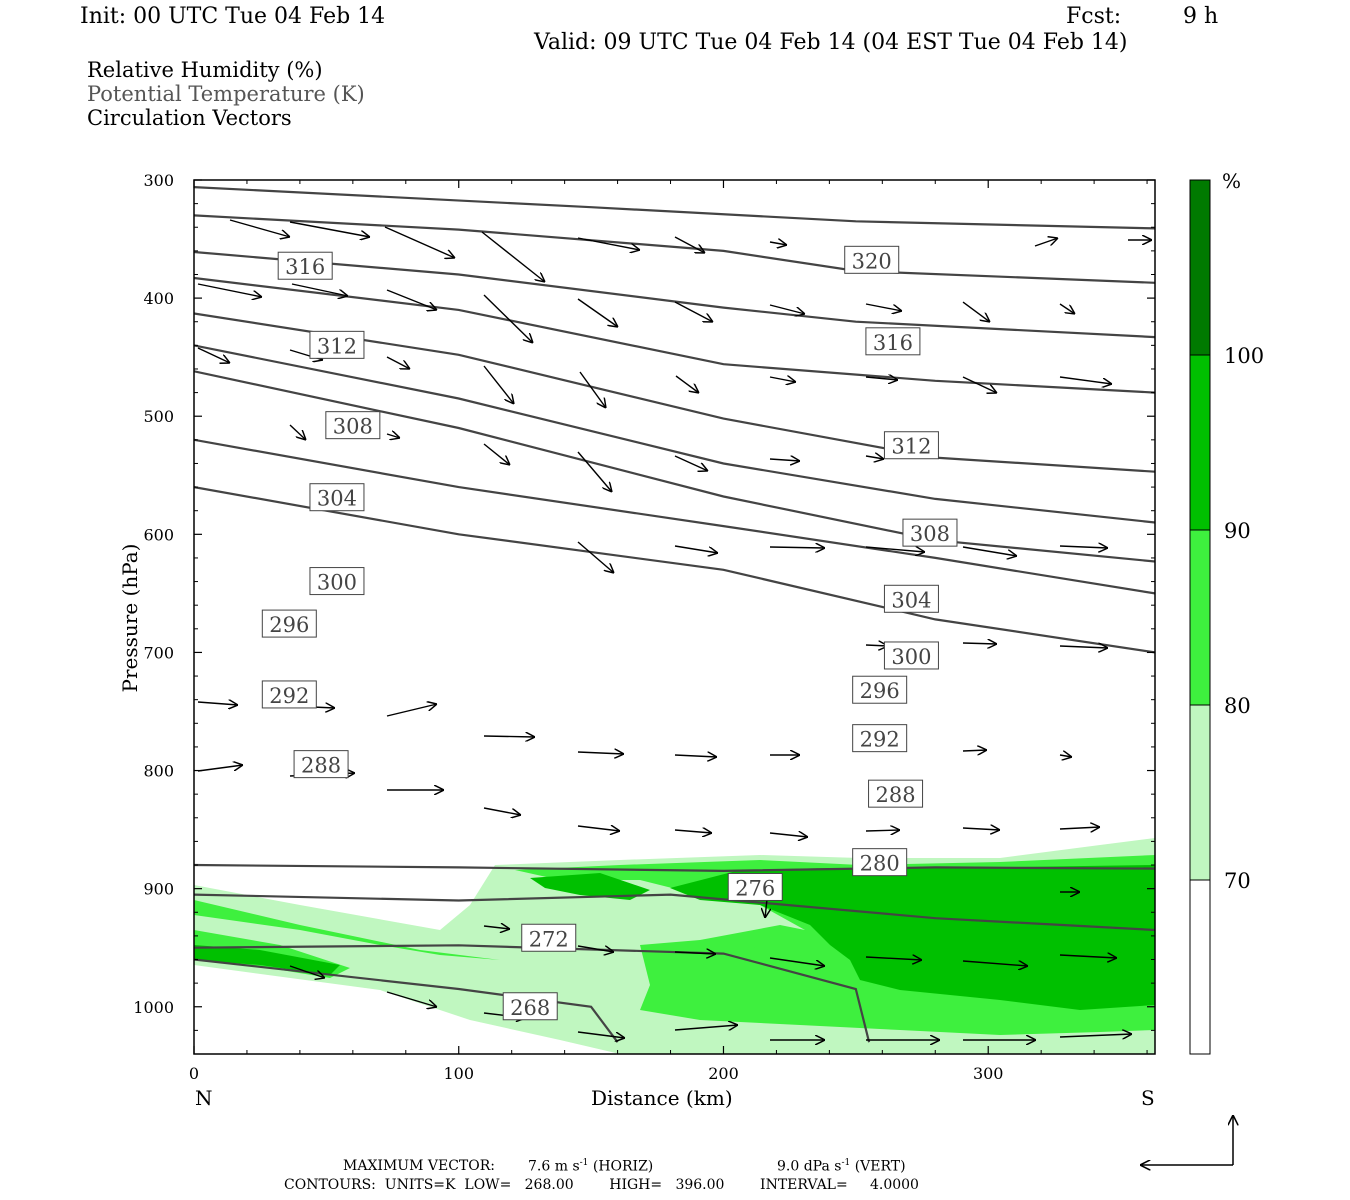 The width and height of the screenshot is (1350, 1200). I want to click on x-axis-title: Distance (km), so click(662, 1098).